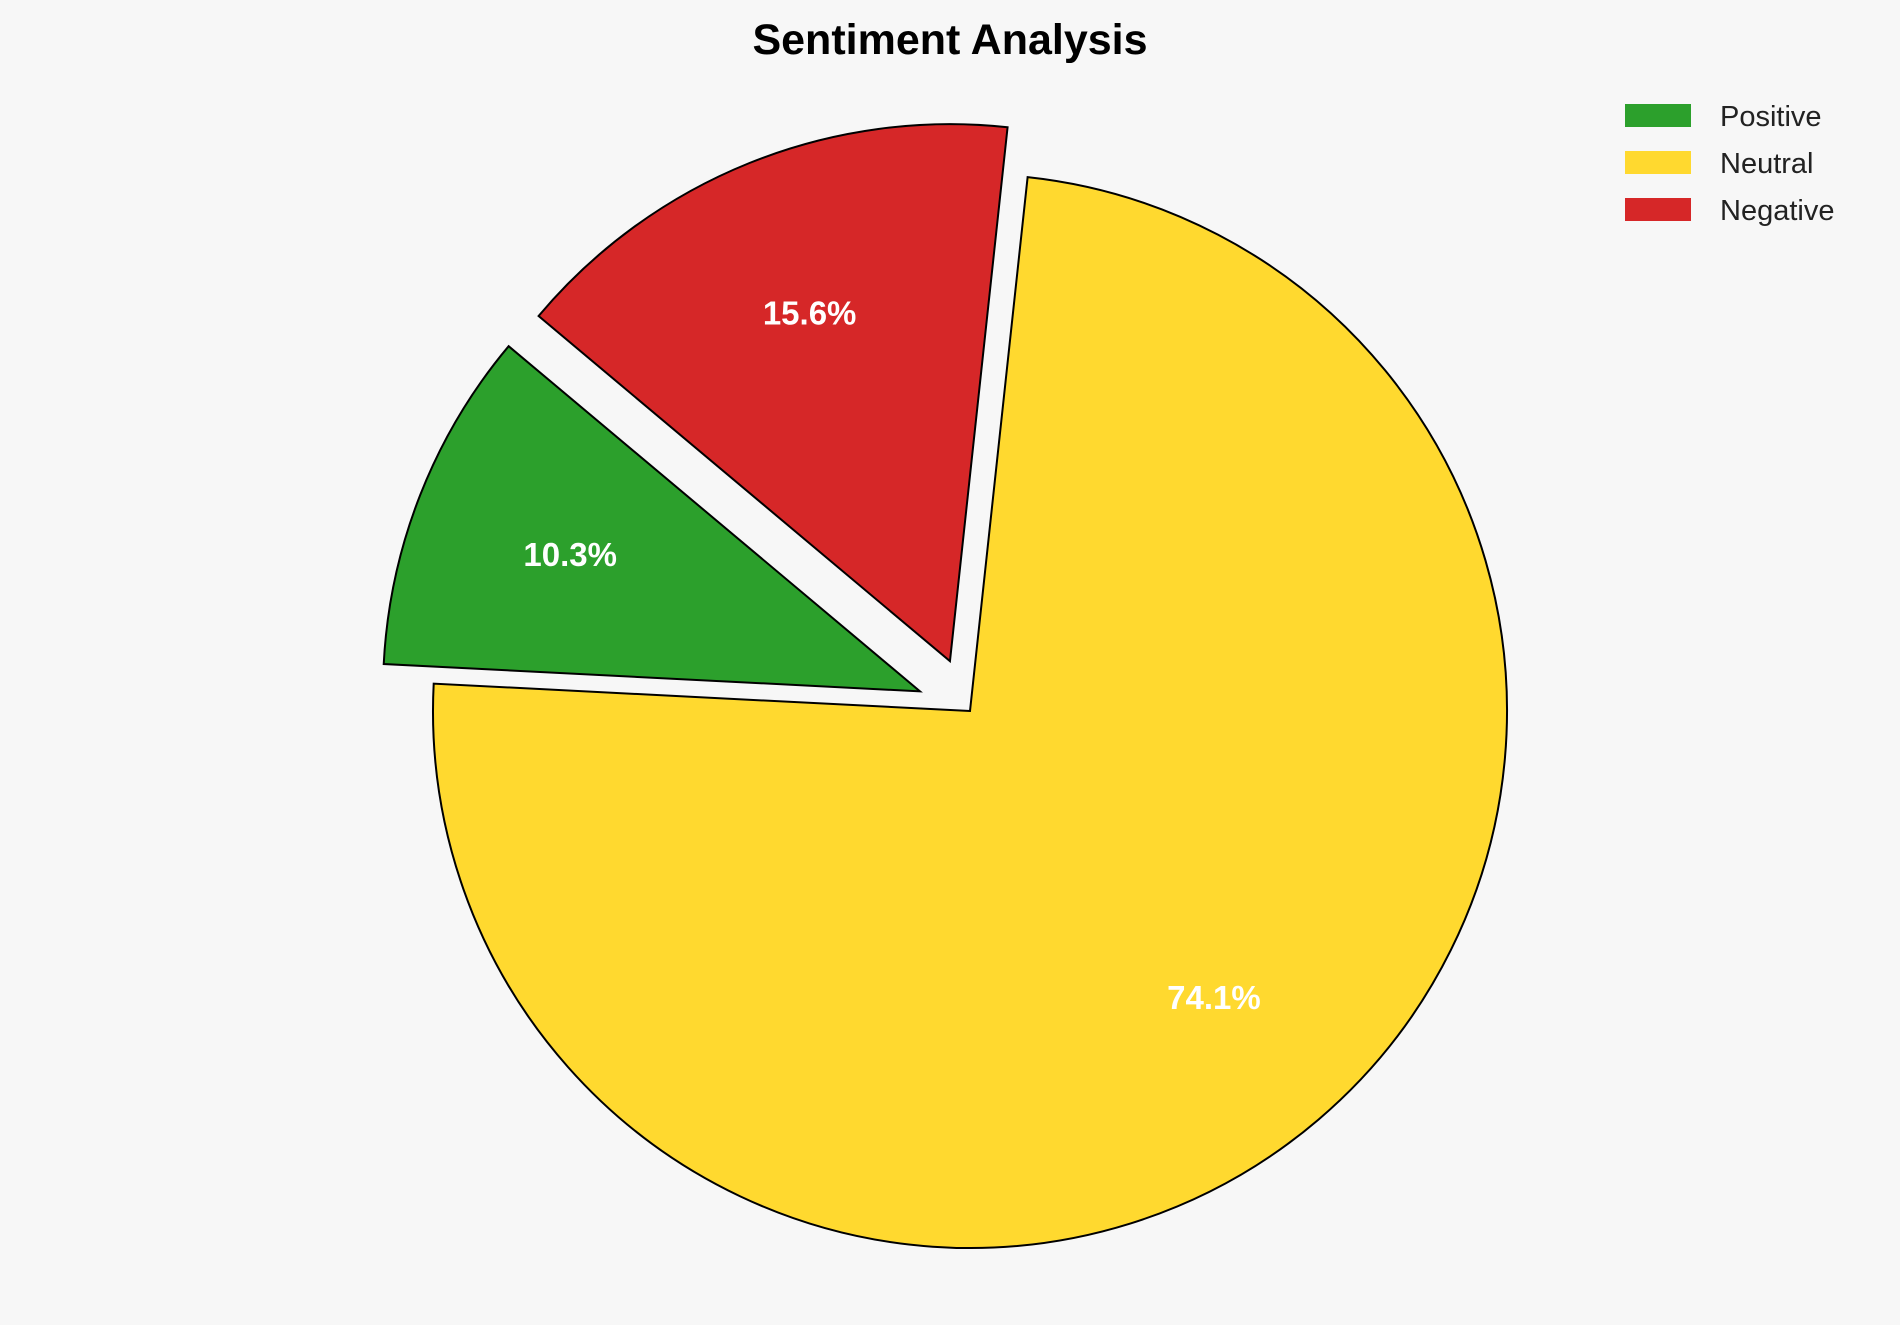 Image resolution: width=1900 pixels, height=1325 pixels. What do you see at coordinates (652, 518) in the screenshot?
I see `pie-slice-positive` at bounding box center [652, 518].